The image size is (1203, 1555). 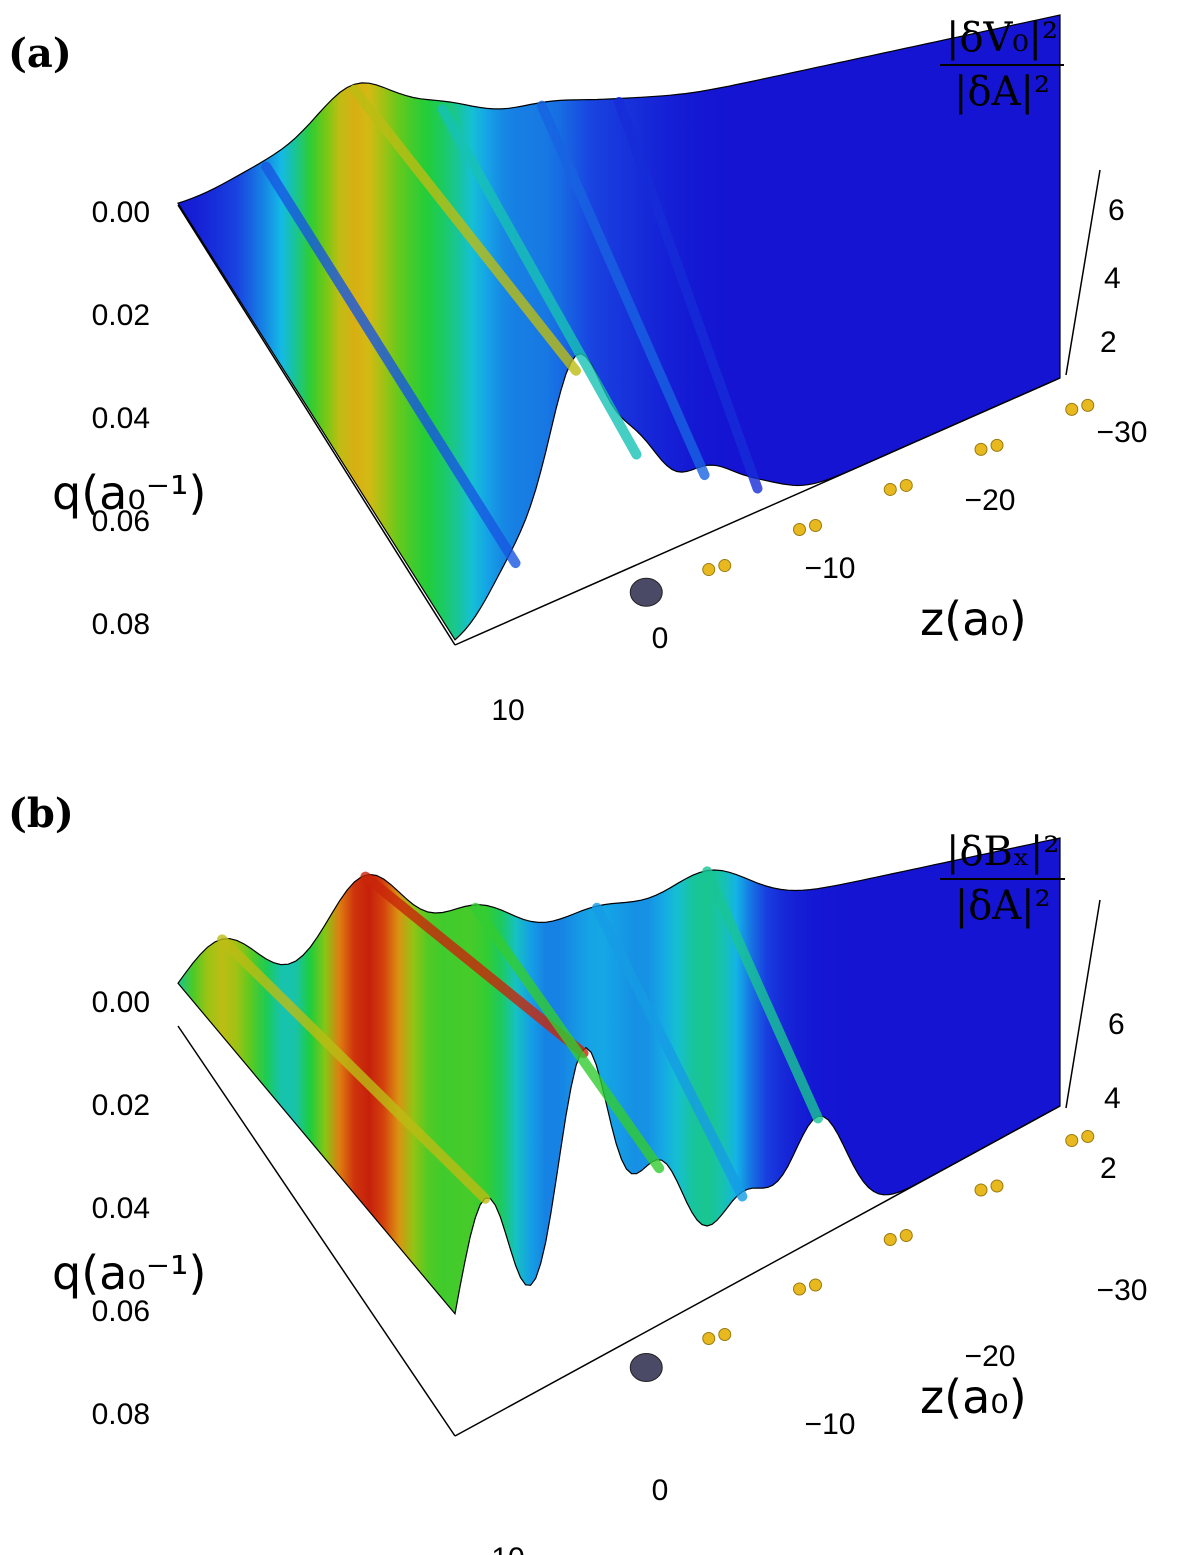 What do you see at coordinates (1003, 856) in the screenshot?
I see `z-label-numerator: |δBₓ|²` at bounding box center [1003, 856].